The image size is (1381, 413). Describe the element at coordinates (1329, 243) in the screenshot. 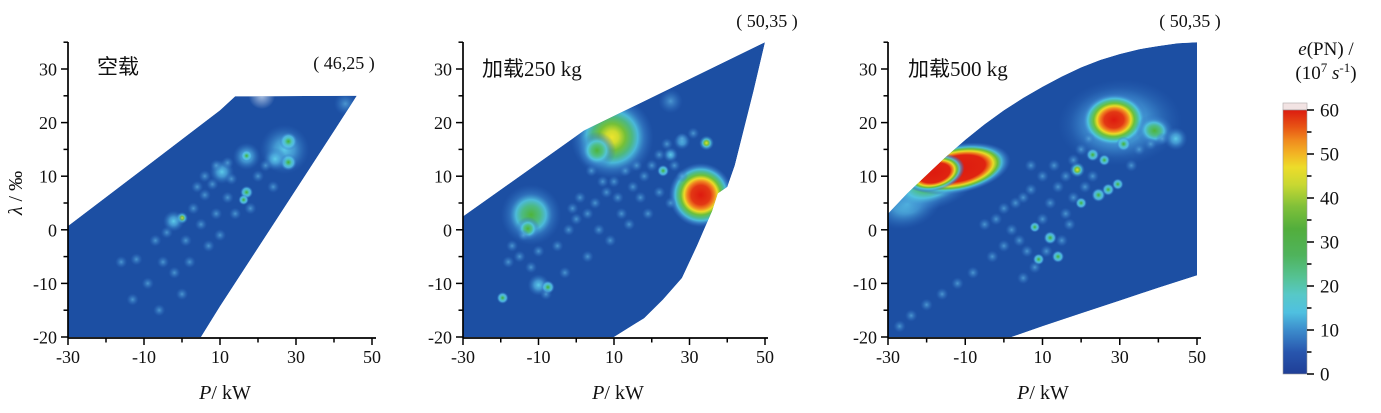

I see `colorbar-tick-label: 30` at that location.